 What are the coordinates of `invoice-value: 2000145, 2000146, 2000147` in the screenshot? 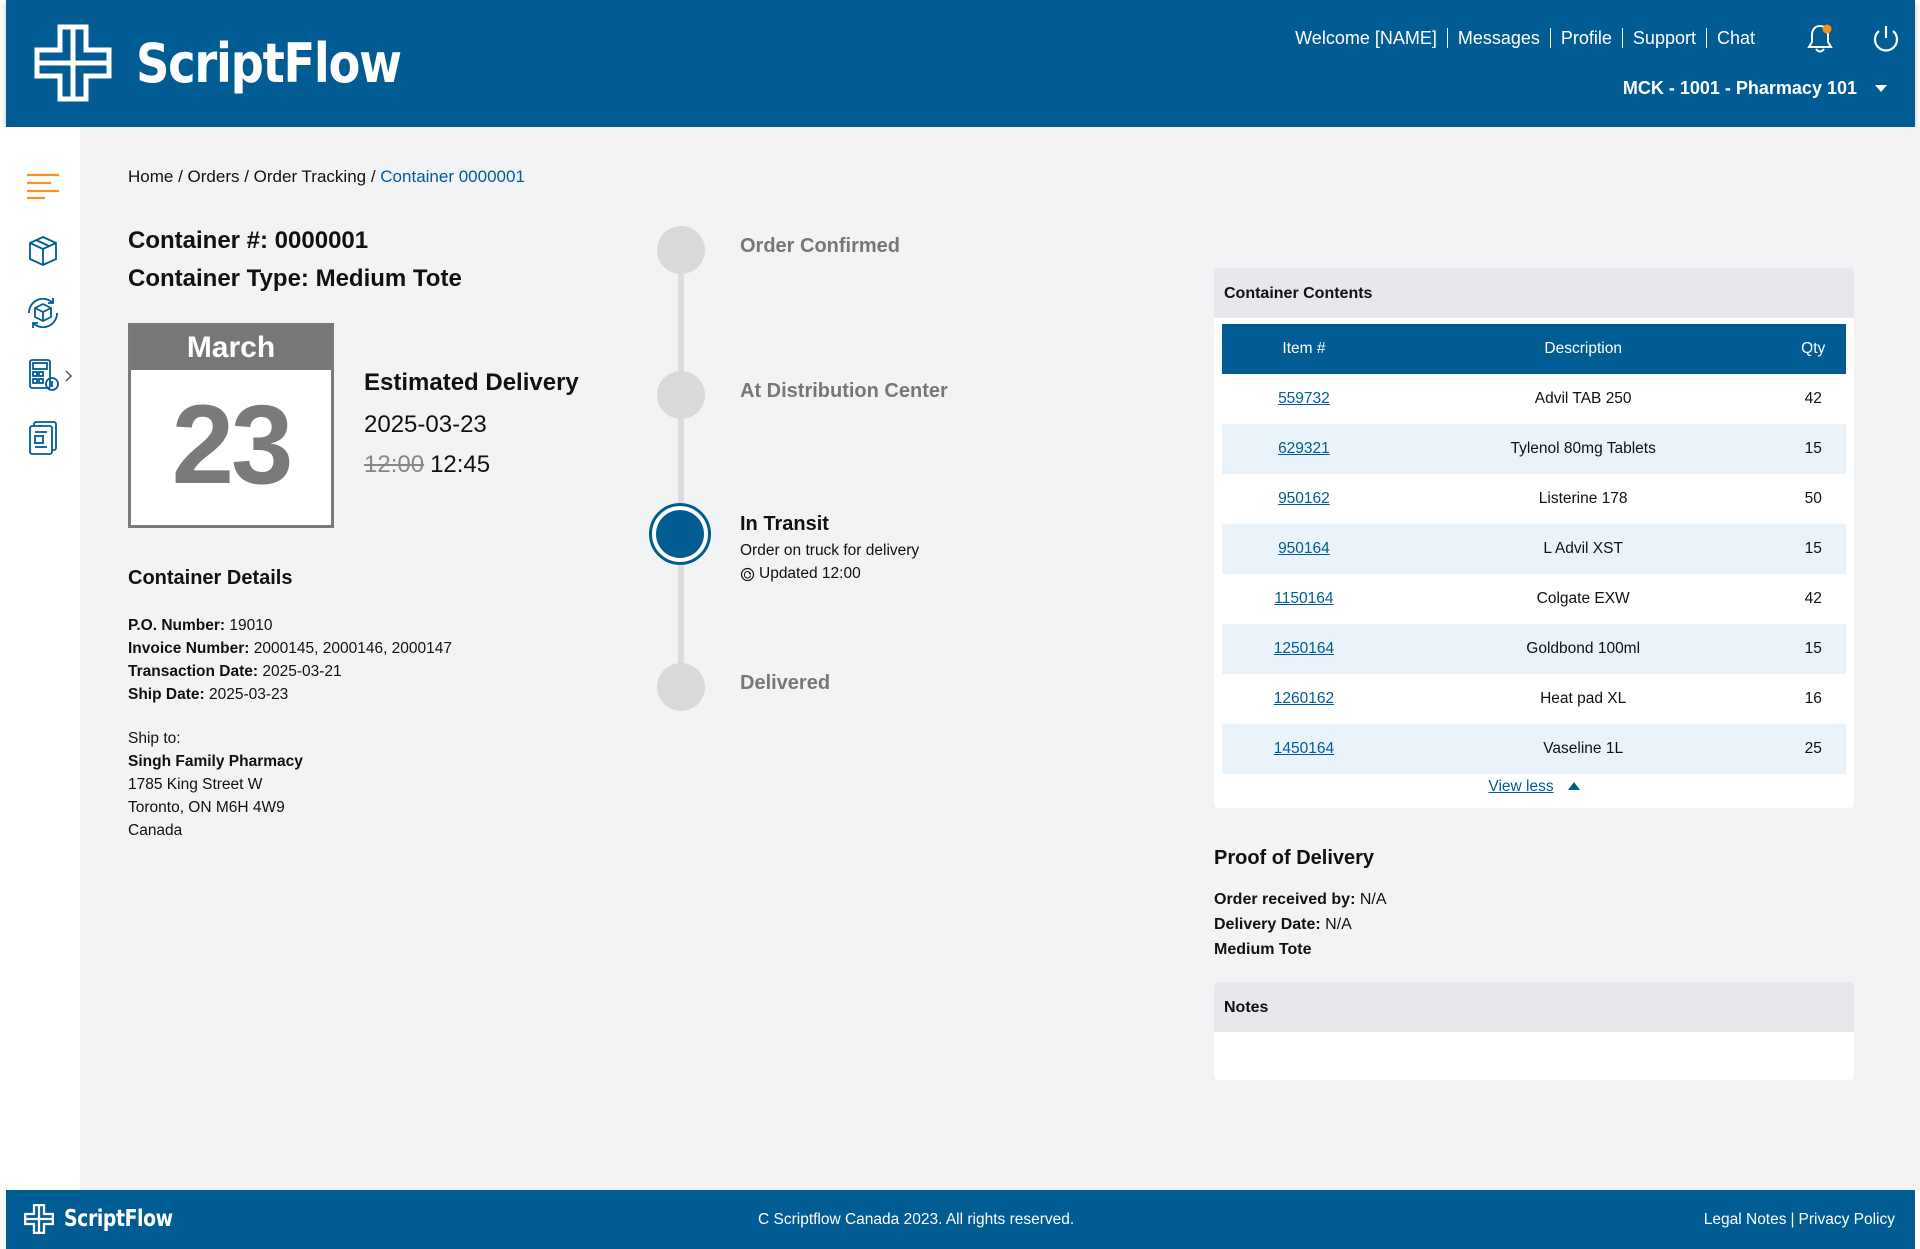 It's located at (353, 648).